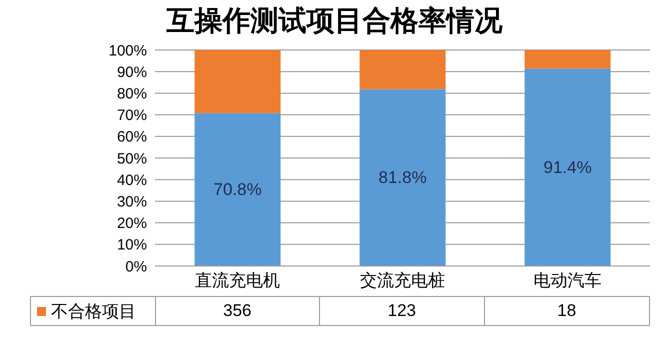  What do you see at coordinates (127, 51) in the screenshot?
I see `y-tick-label: 100%` at bounding box center [127, 51].